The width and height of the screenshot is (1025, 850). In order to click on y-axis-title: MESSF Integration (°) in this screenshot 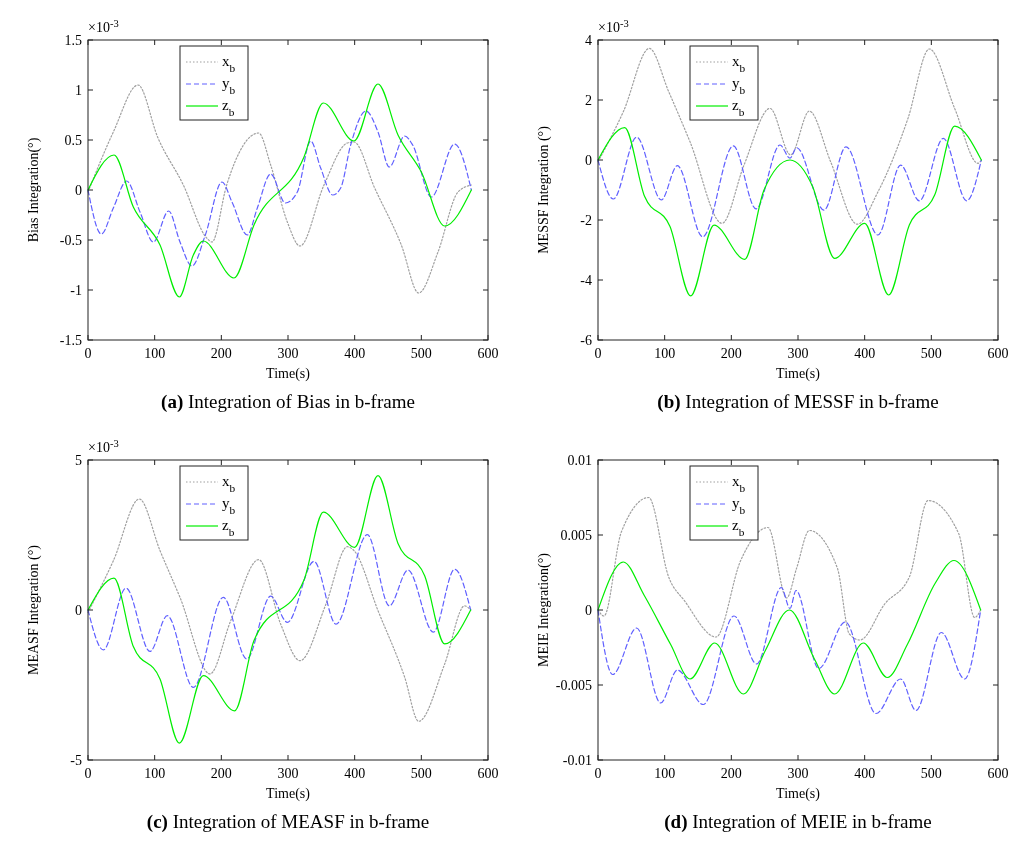, I will do `click(544, 189)`.